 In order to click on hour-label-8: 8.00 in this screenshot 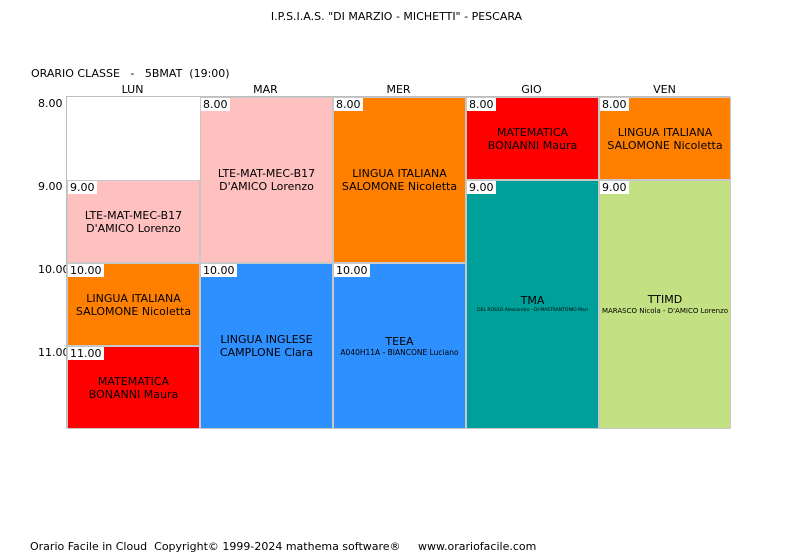, I will do `click(50, 103)`.